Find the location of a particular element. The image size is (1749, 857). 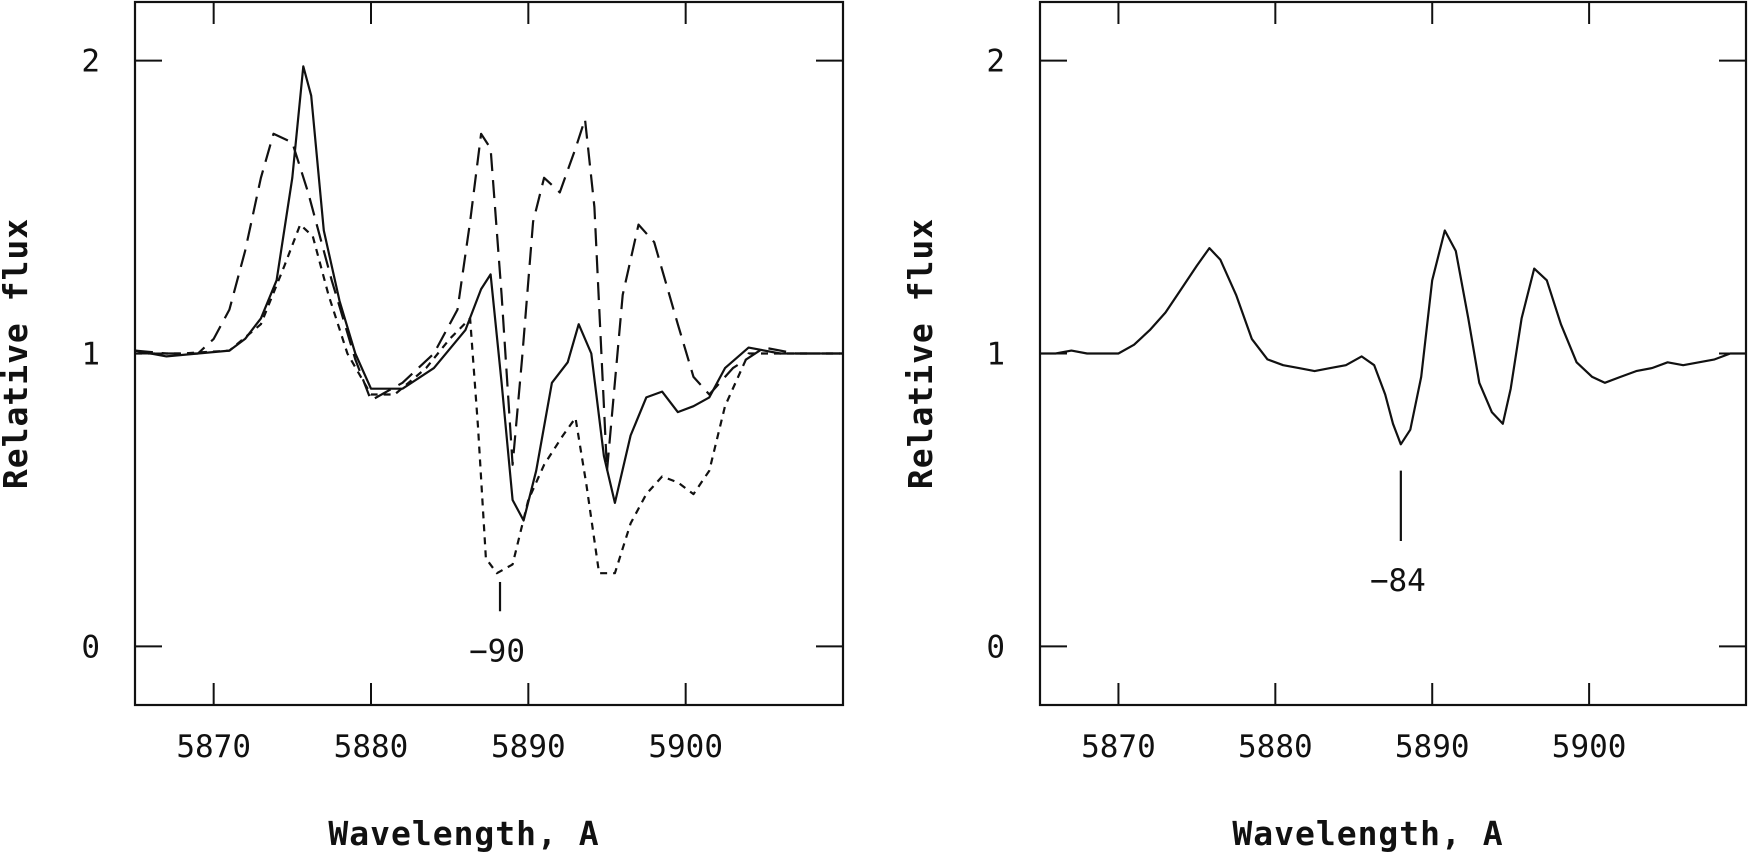

velocity-label: −84 is located at coordinates (1398, 581).